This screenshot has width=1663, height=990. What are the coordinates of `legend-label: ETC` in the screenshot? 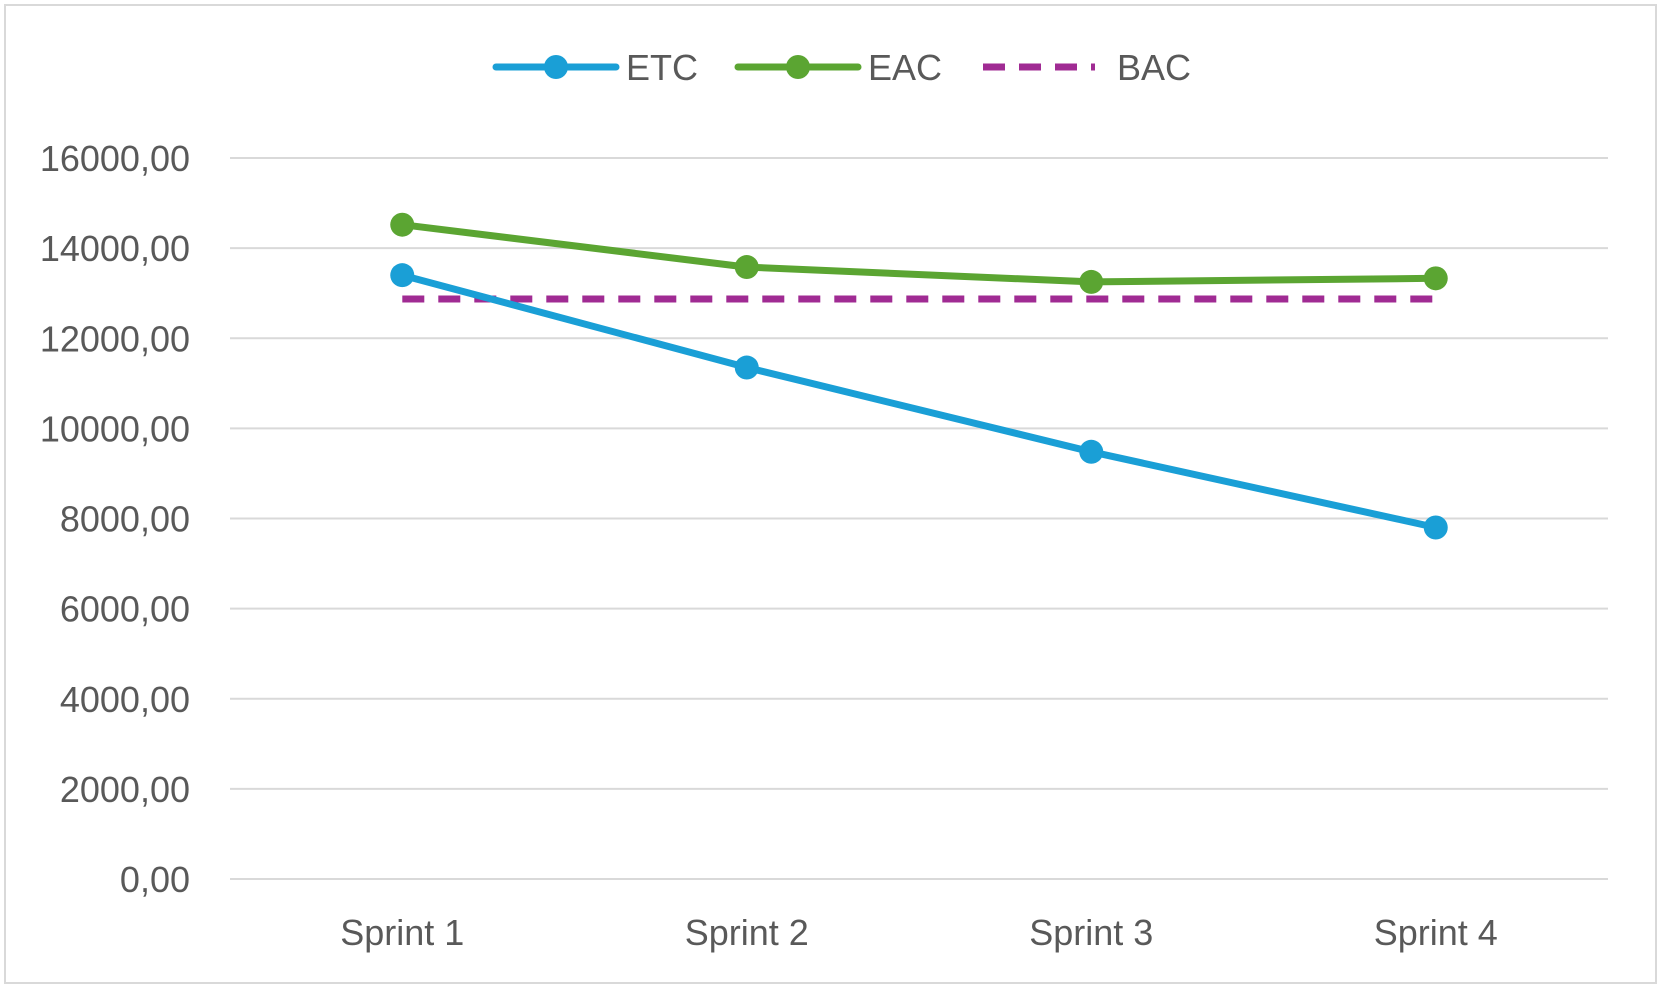 It's located at (662, 67).